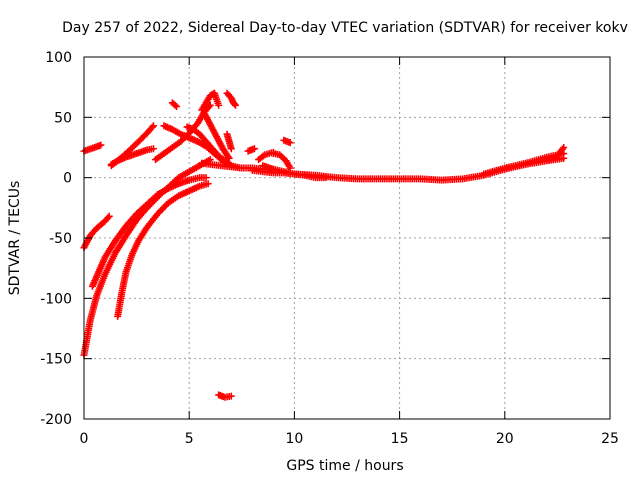  What do you see at coordinates (216, 135) in the screenshot?
I see `series-arc-k` at bounding box center [216, 135].